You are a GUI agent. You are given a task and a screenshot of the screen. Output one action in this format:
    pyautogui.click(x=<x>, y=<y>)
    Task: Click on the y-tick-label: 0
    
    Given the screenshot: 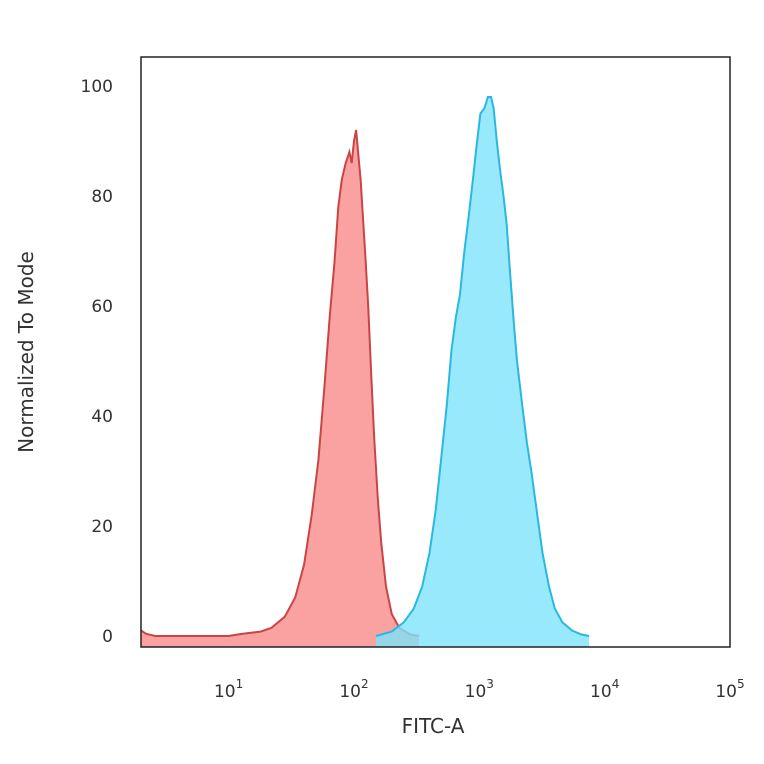 What is the action you would take?
    pyautogui.click(x=107, y=637)
    